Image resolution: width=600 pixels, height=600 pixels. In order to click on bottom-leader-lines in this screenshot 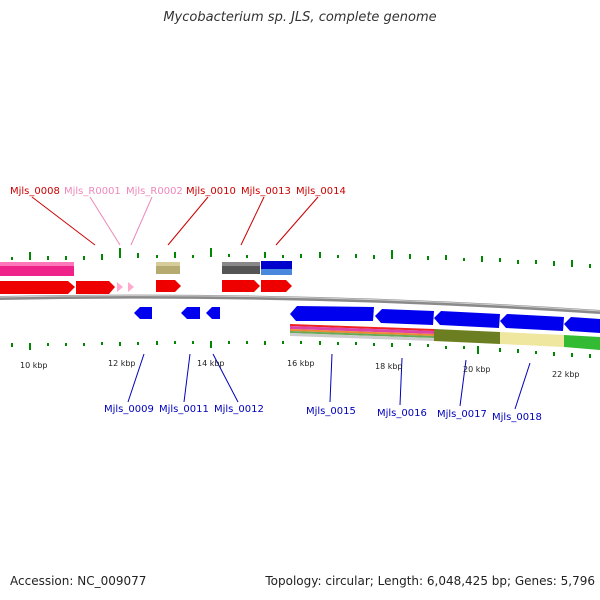, I will do `click(329, 381)`.